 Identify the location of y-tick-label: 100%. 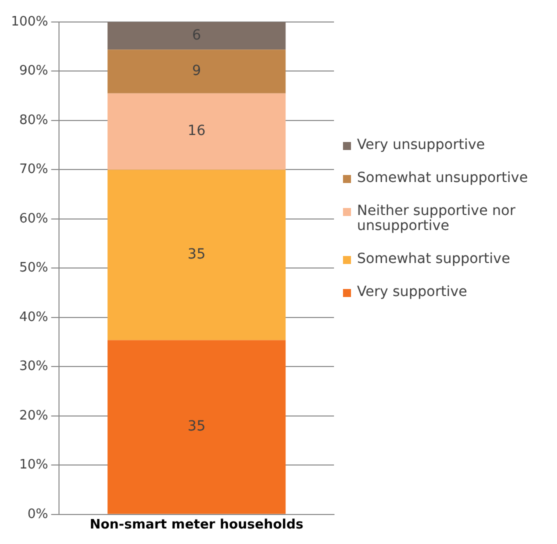
(29, 22).